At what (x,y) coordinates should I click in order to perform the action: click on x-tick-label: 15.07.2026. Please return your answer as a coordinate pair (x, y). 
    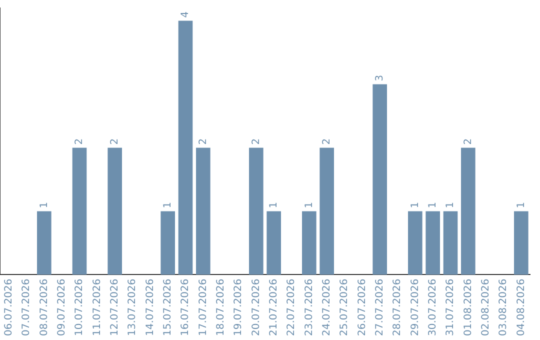
    Looking at the image, I should click on (168, 307).